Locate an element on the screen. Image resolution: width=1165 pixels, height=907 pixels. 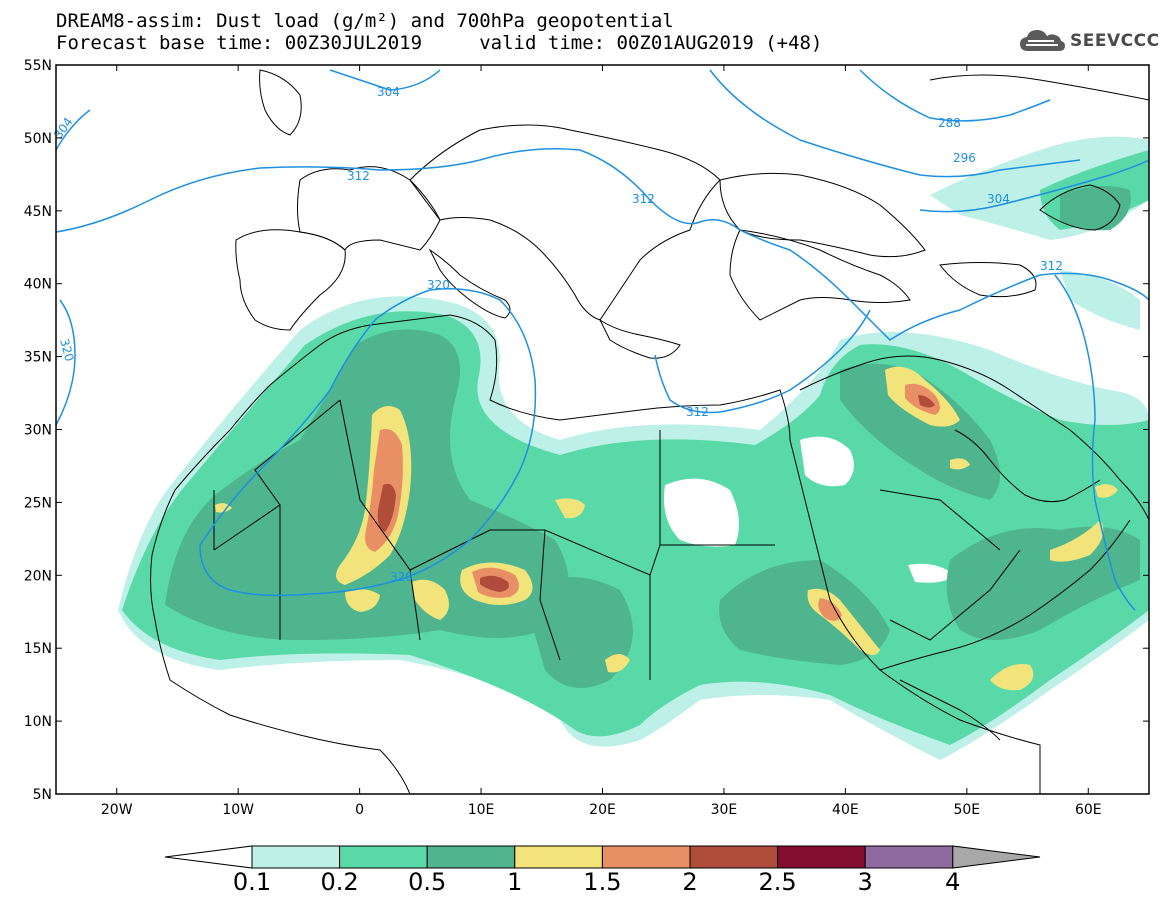
colorbar-label: 1.5 is located at coordinates (602, 882).